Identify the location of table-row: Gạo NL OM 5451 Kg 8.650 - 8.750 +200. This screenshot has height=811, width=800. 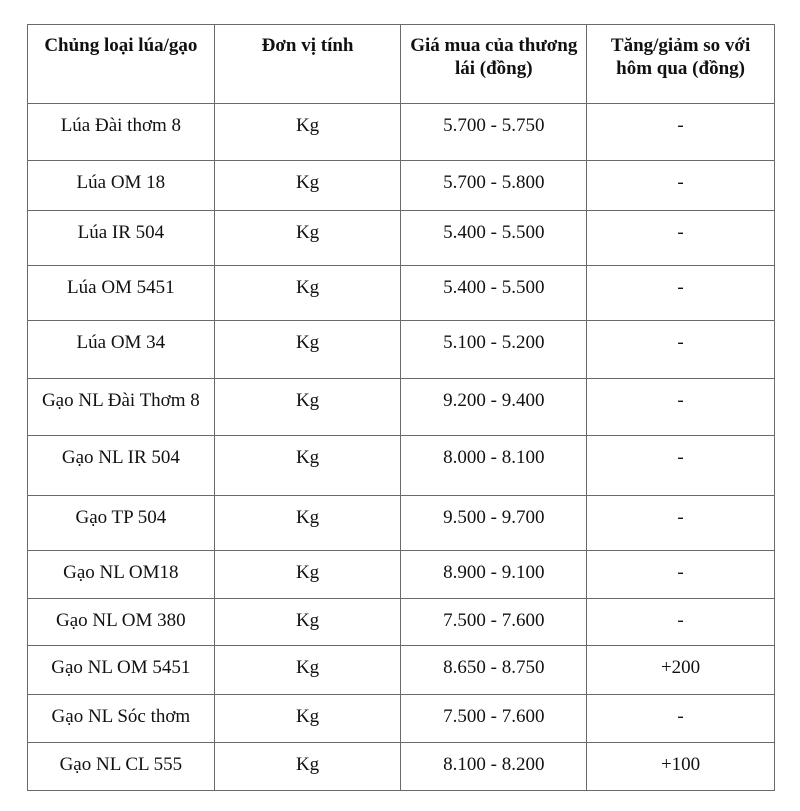
(401, 670).